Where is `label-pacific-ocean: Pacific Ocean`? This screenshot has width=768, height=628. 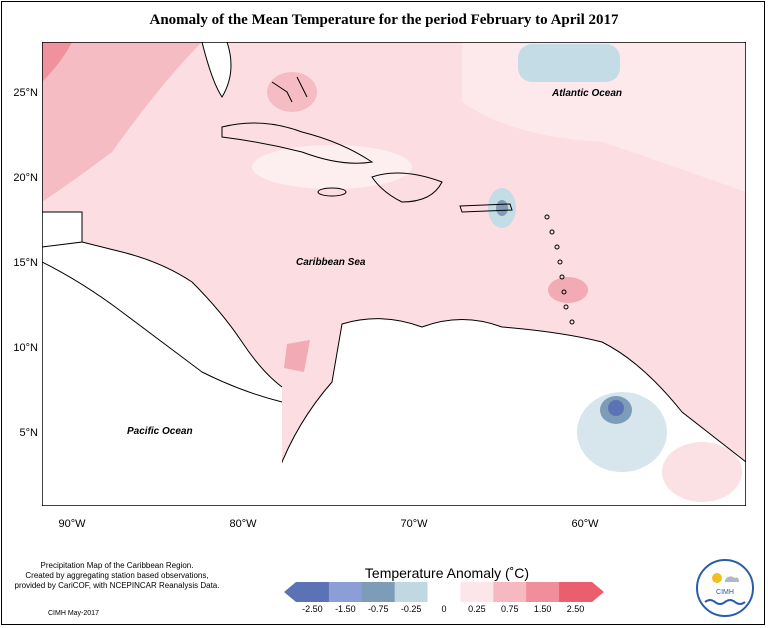 label-pacific-ocean: Pacific Ocean is located at coordinates (160, 431).